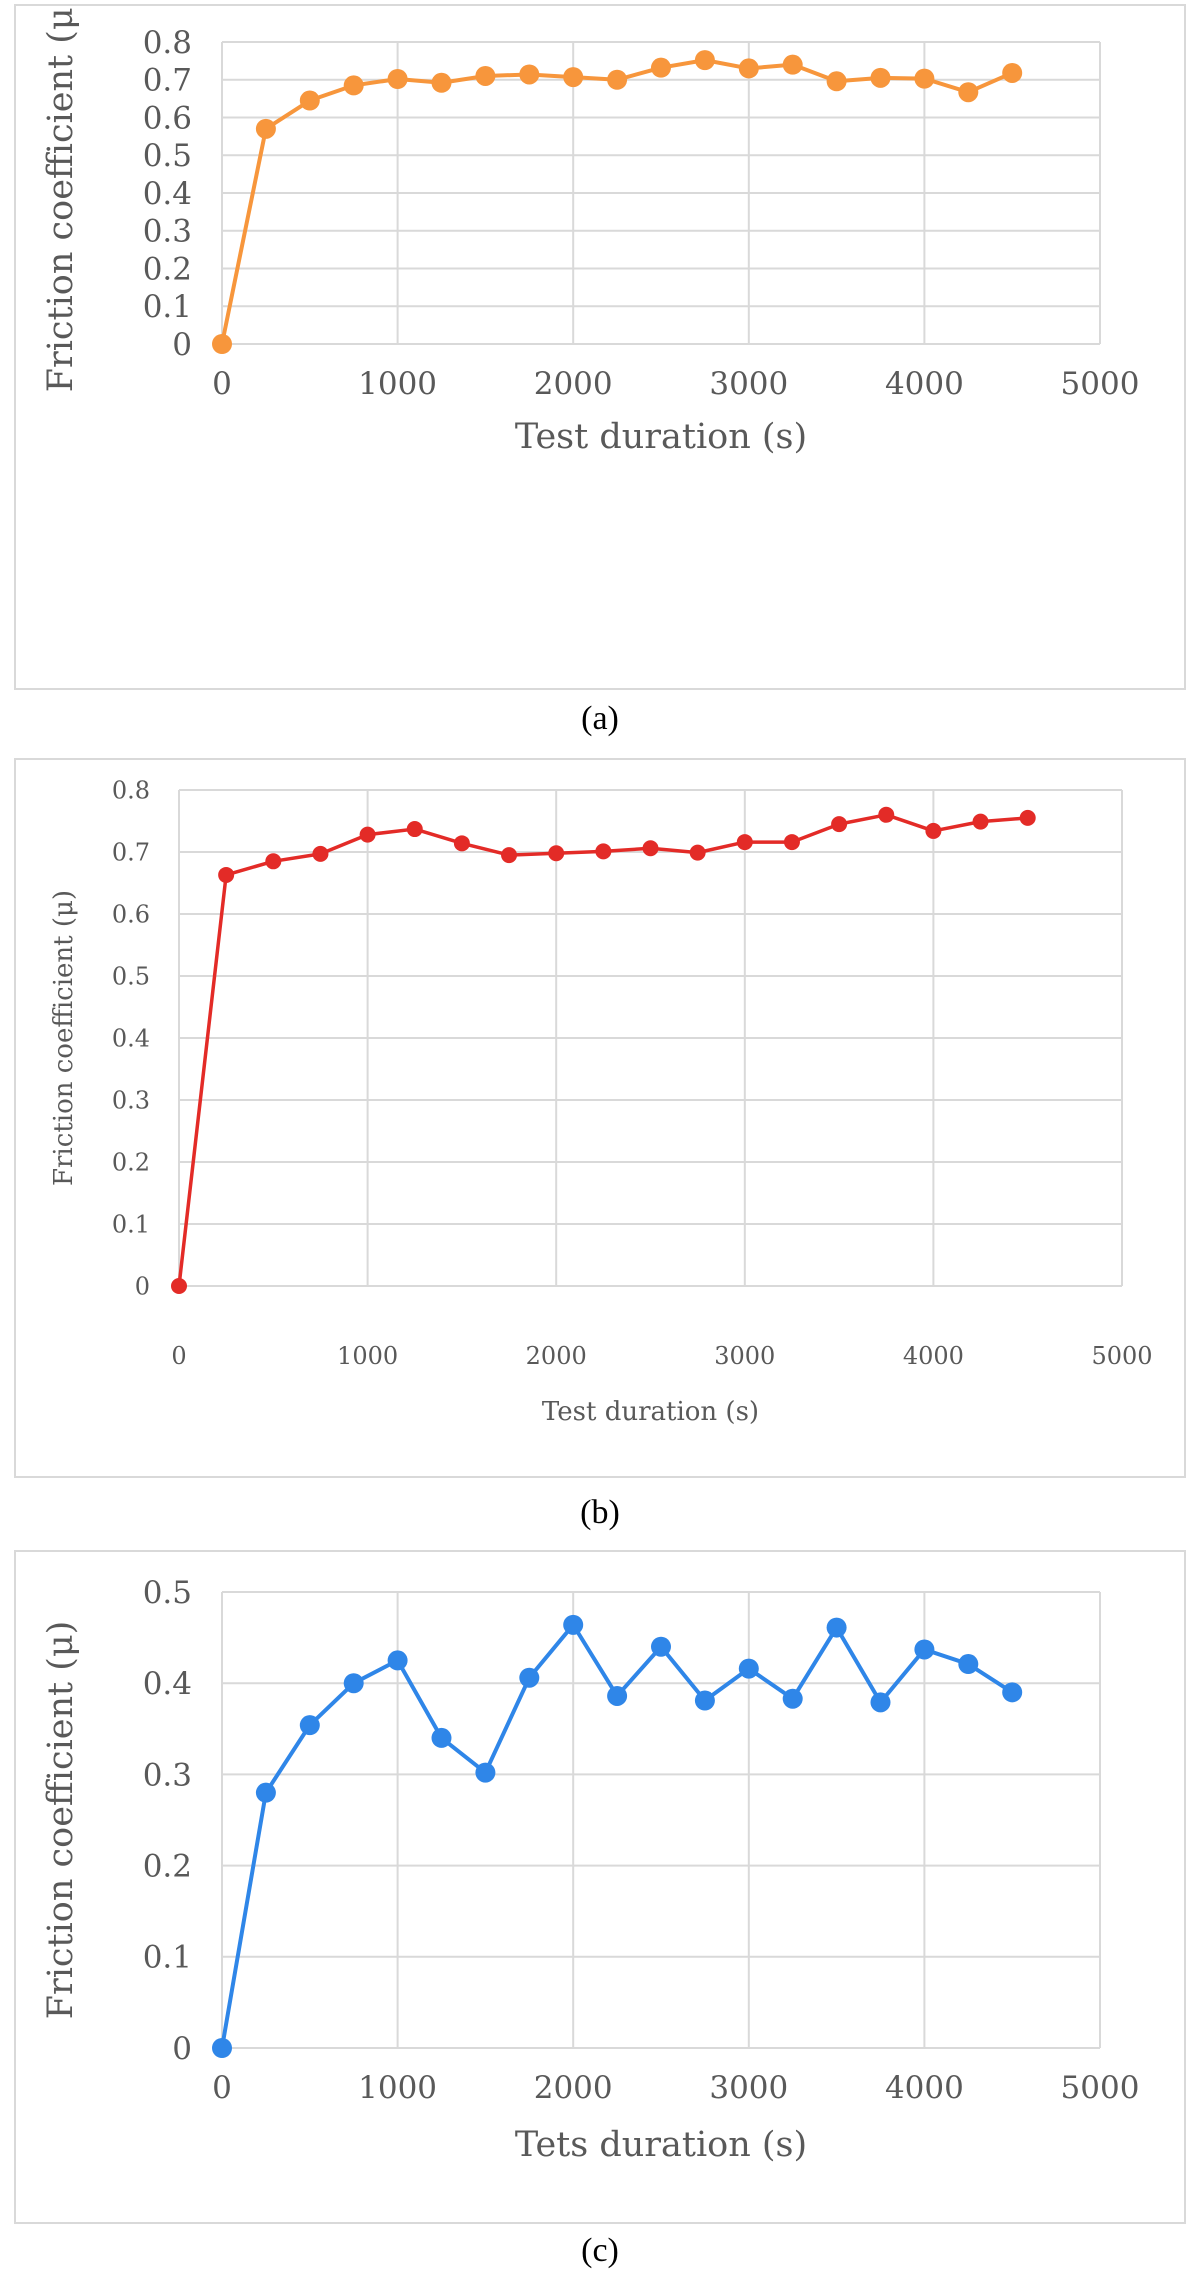 This screenshot has width=1200, height=2288. What do you see at coordinates (131, 852) in the screenshot?
I see `b-ytick-label: 0.7` at bounding box center [131, 852].